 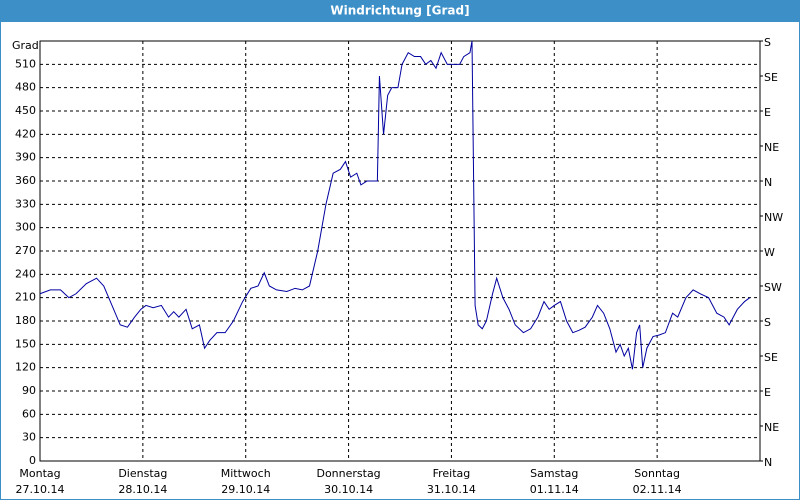 I want to click on x-tick-label: Mittwoch, so click(x=246, y=473).